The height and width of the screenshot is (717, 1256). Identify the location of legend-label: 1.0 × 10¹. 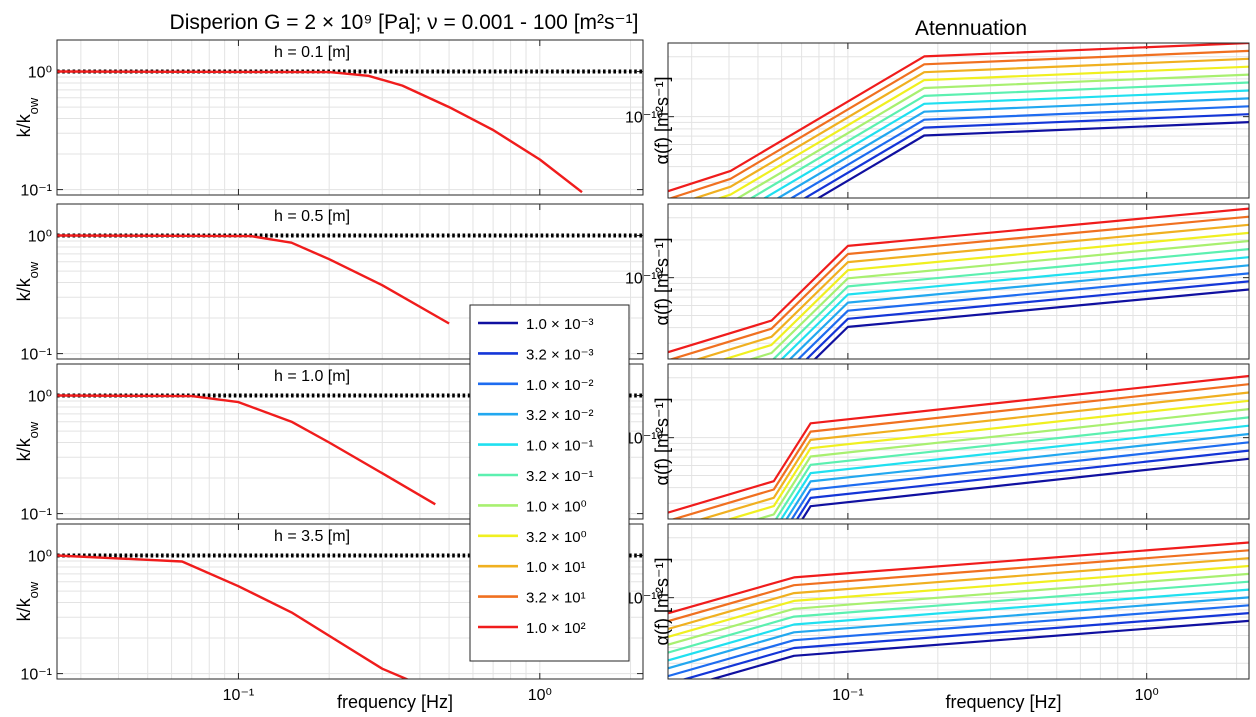
(556, 567).